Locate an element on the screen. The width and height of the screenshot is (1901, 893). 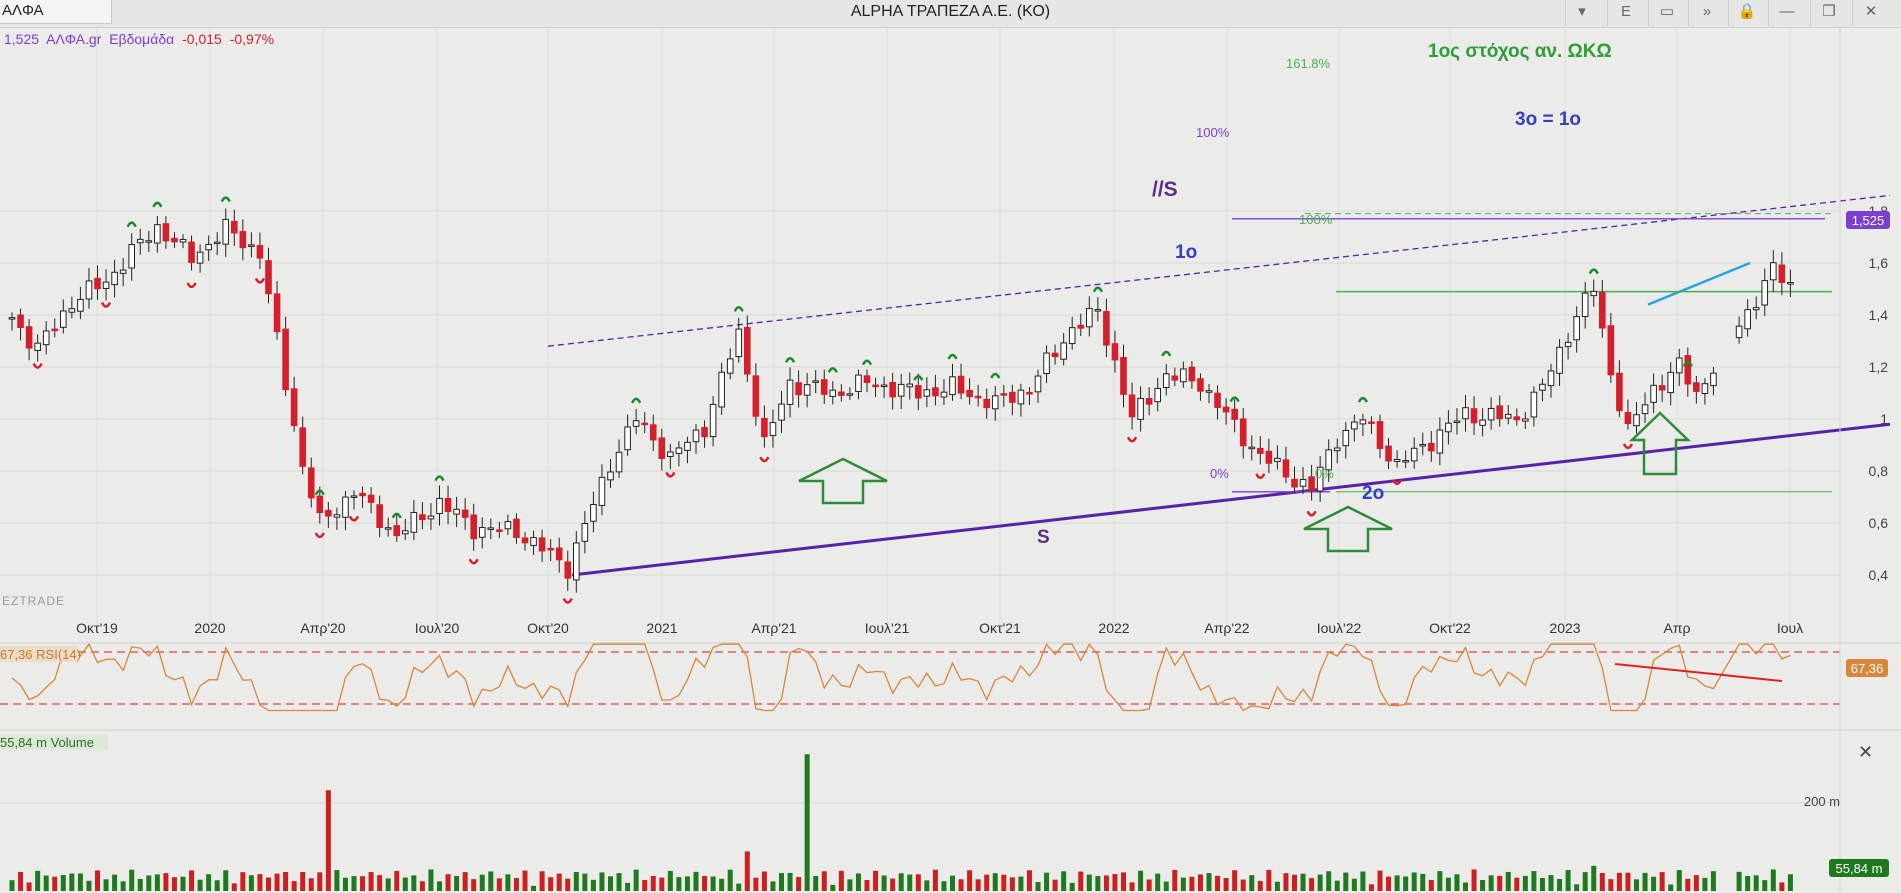
edit-button: E is located at coordinates (1625, 13).